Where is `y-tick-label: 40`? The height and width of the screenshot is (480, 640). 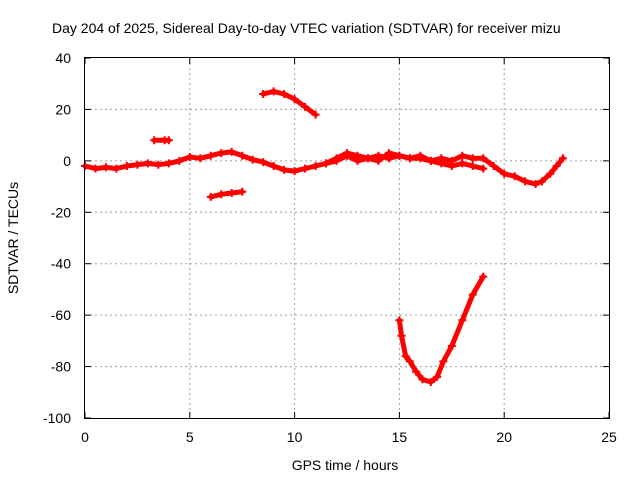 y-tick-label: 40 is located at coordinates (63, 58).